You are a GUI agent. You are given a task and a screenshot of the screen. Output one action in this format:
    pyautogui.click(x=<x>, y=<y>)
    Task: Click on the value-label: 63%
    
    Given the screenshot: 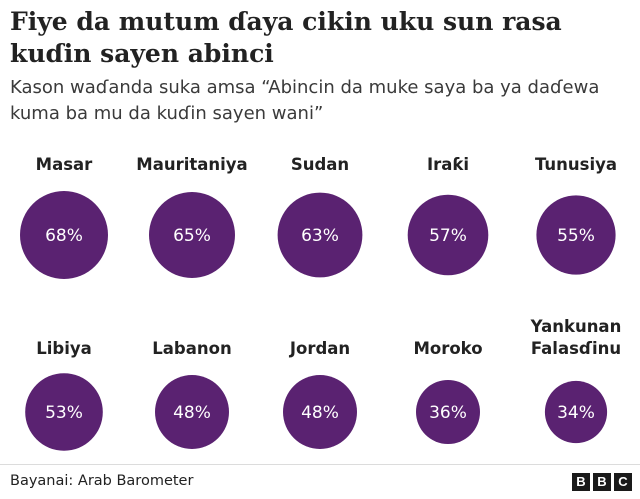 What is the action you would take?
    pyautogui.click(x=320, y=236)
    